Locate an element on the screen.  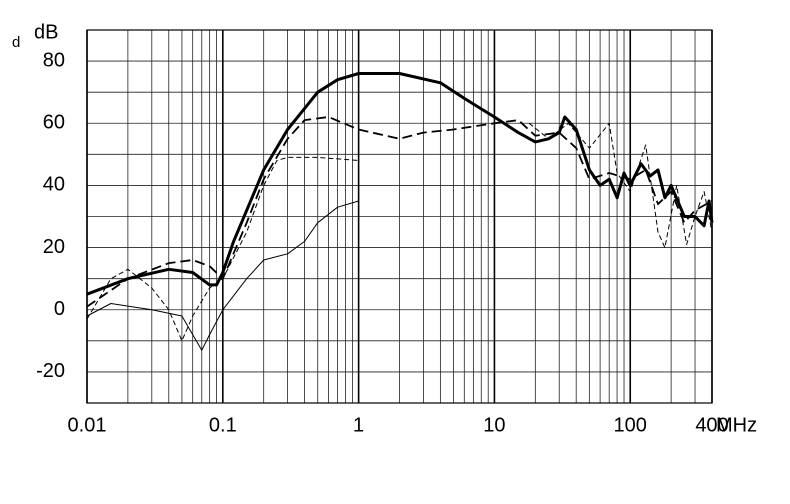
y-tick-label: 0 is located at coordinates (59, 309).